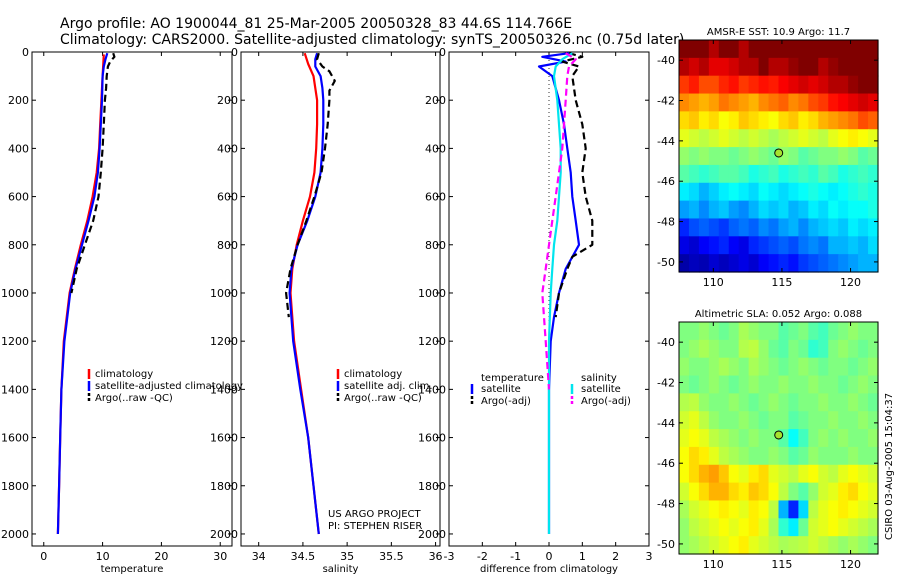 The image size is (900, 580). What do you see at coordinates (435, 148) in the screenshot?
I see `difference-ytick-label: 400` at bounding box center [435, 148].